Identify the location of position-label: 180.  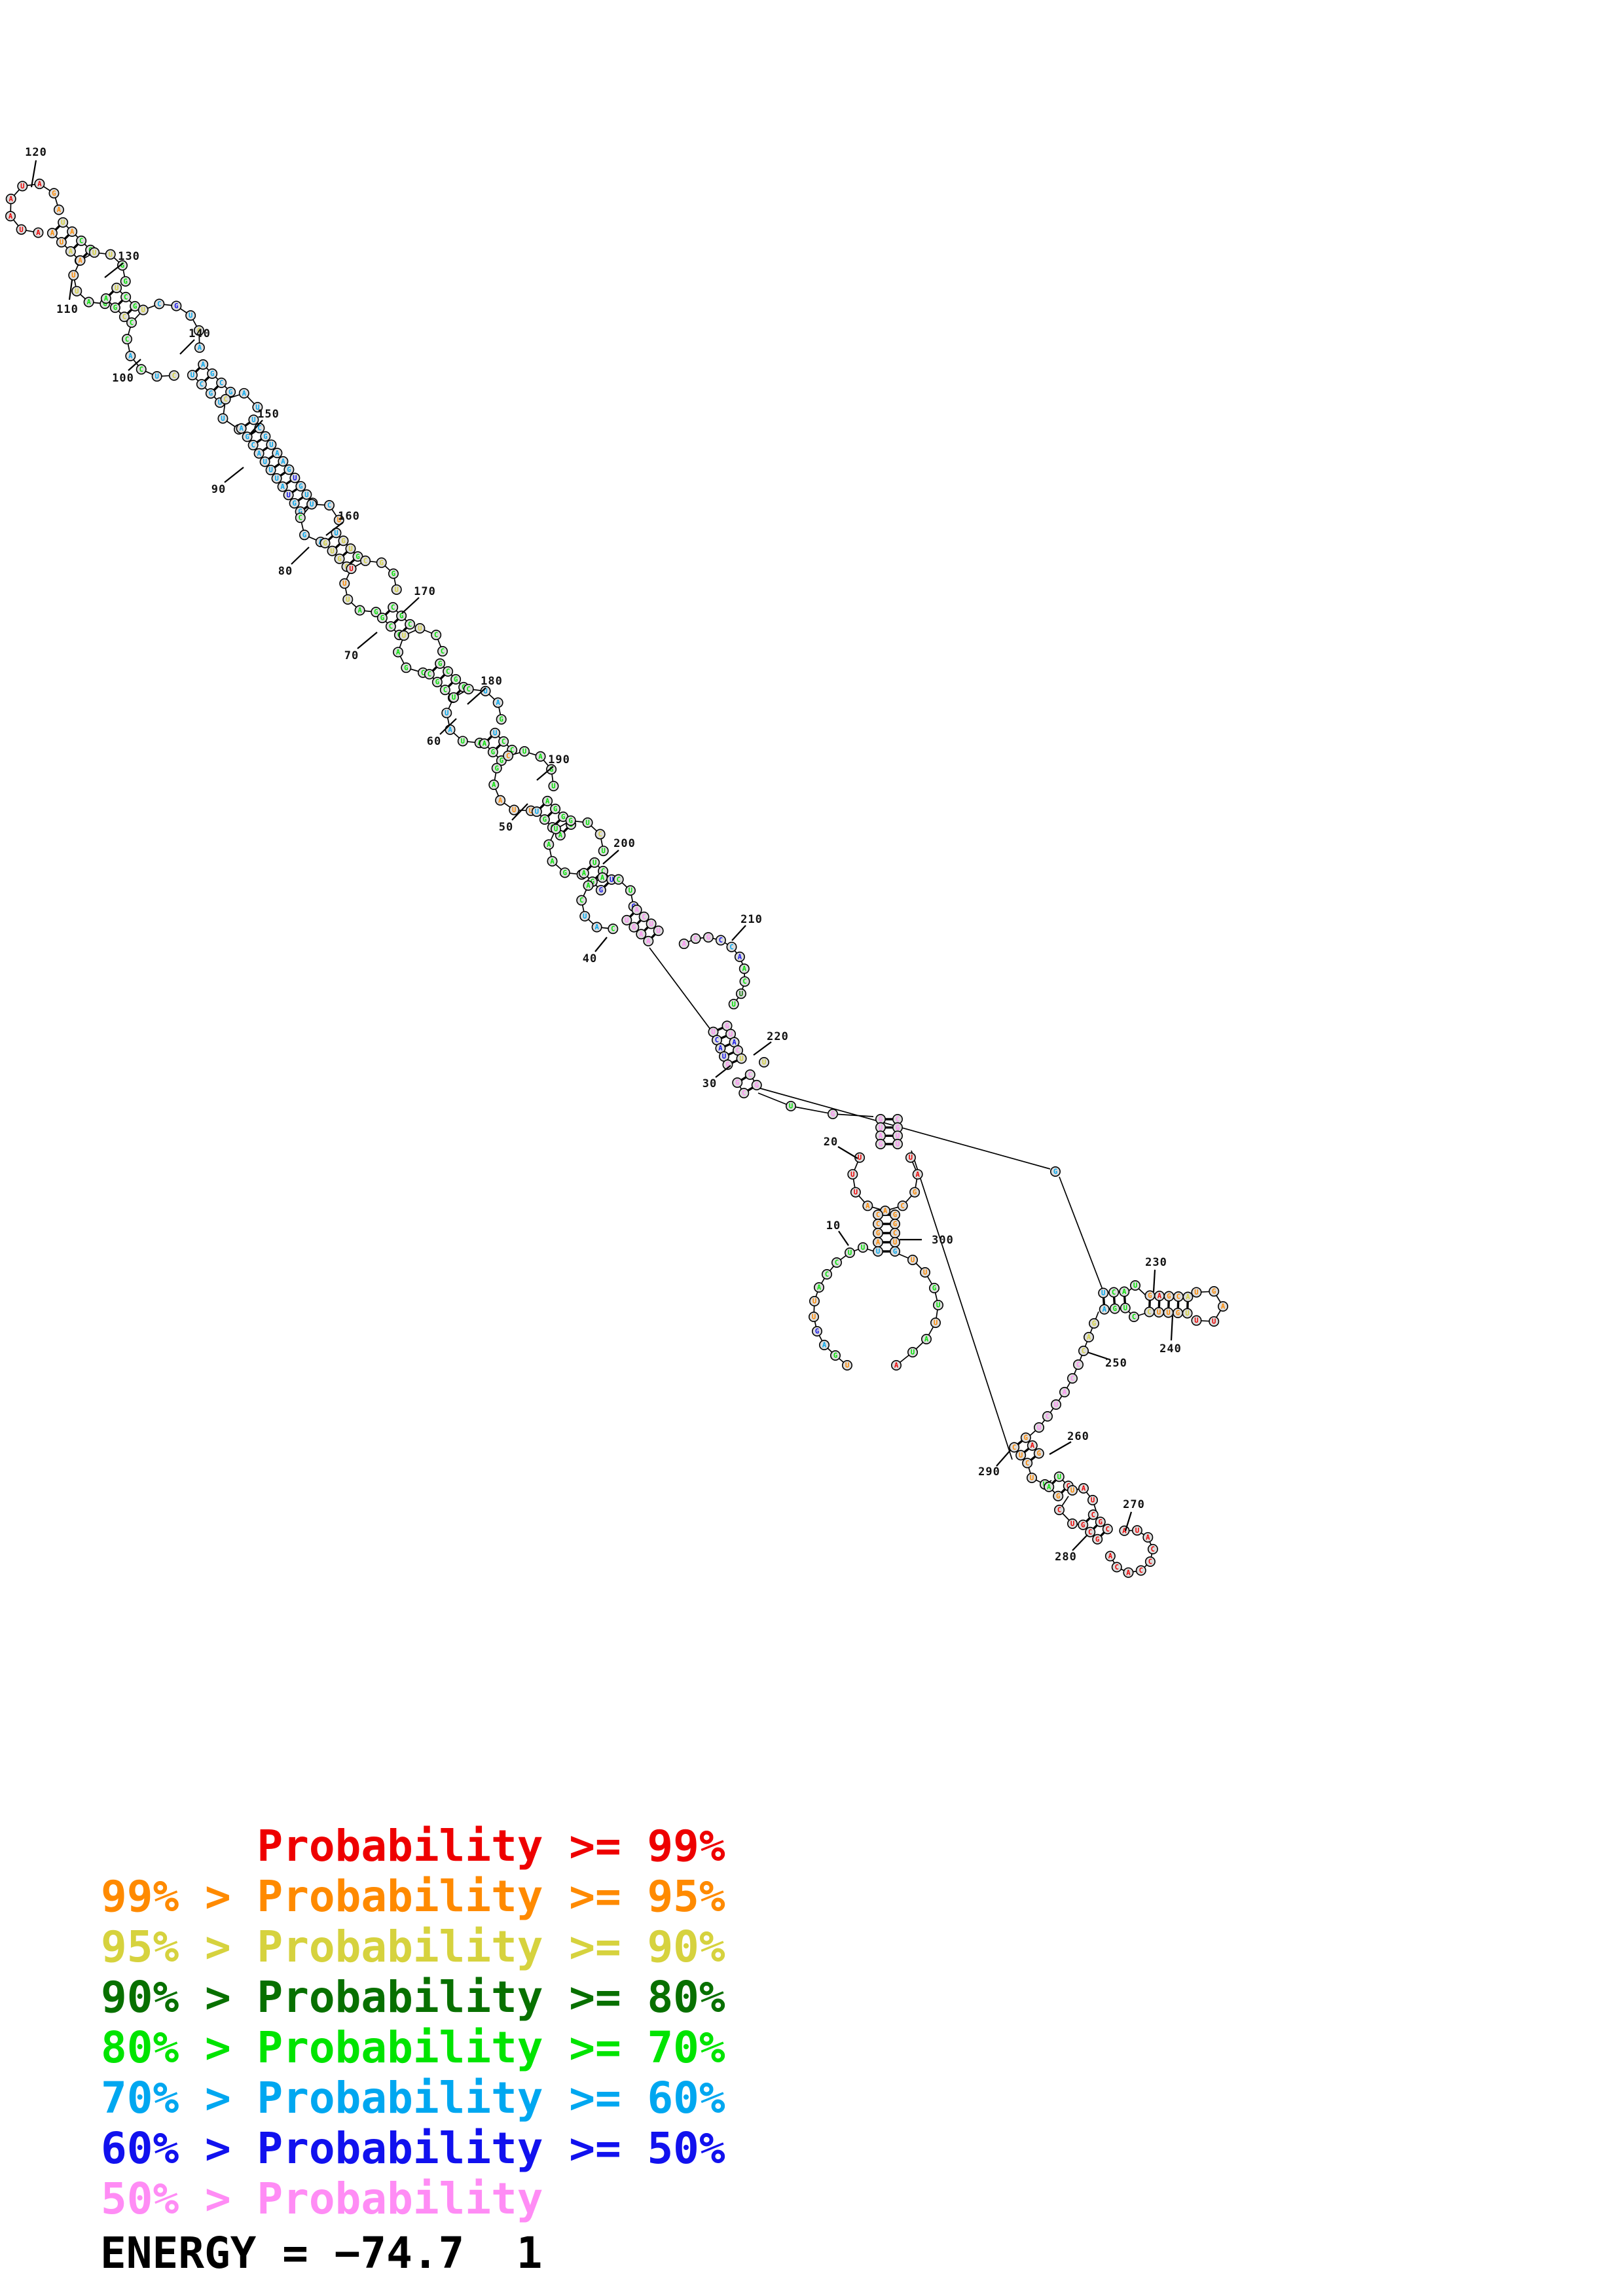
(492, 682).